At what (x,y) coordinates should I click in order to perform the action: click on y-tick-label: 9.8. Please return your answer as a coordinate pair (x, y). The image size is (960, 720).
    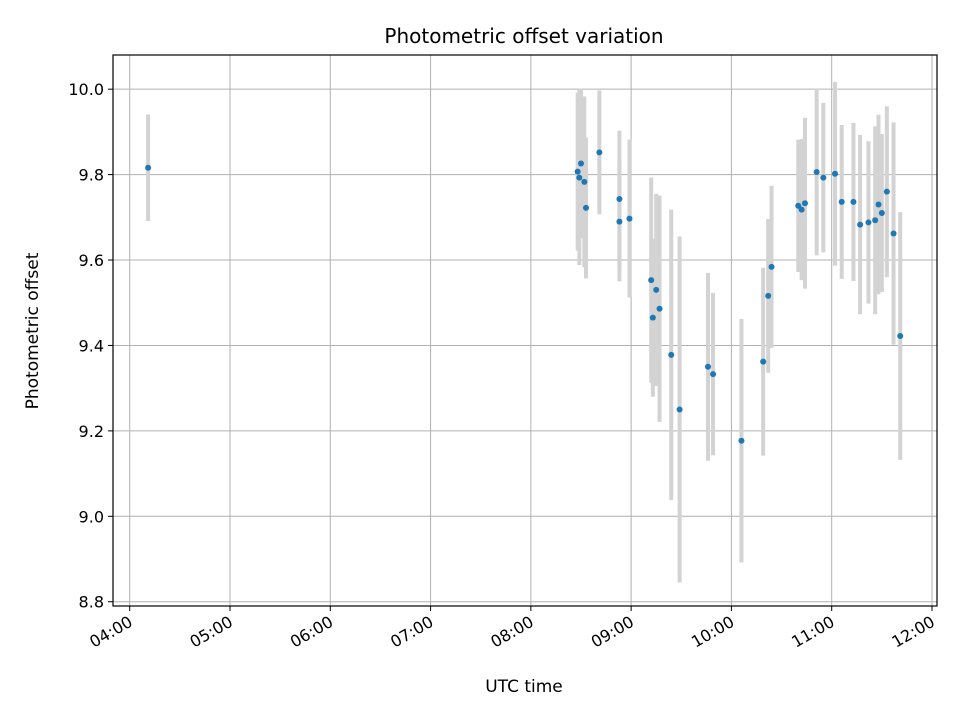
    Looking at the image, I should click on (91, 175).